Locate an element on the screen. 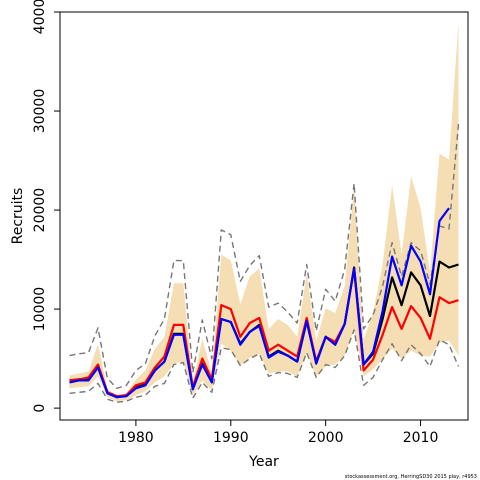 The image size is (480, 480). x-tick-label: 2010 is located at coordinates (421, 438).